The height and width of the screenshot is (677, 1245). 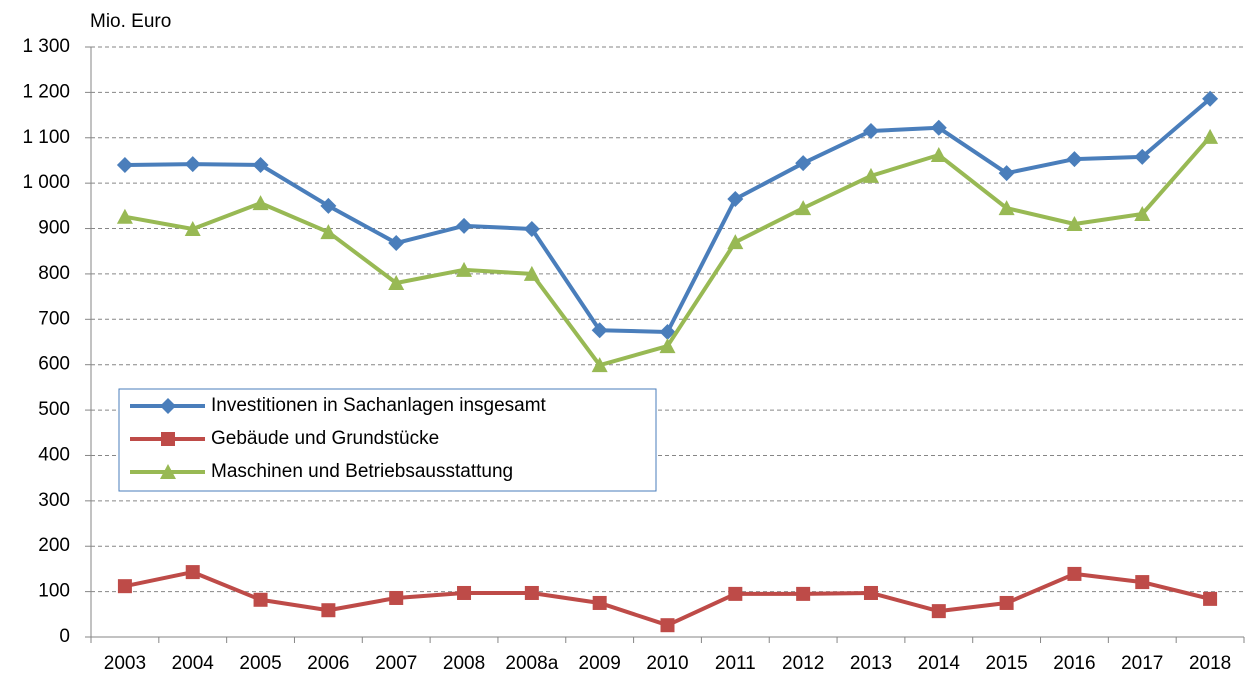 What do you see at coordinates (54, 591) in the screenshot?
I see `y-tick-label: 100` at bounding box center [54, 591].